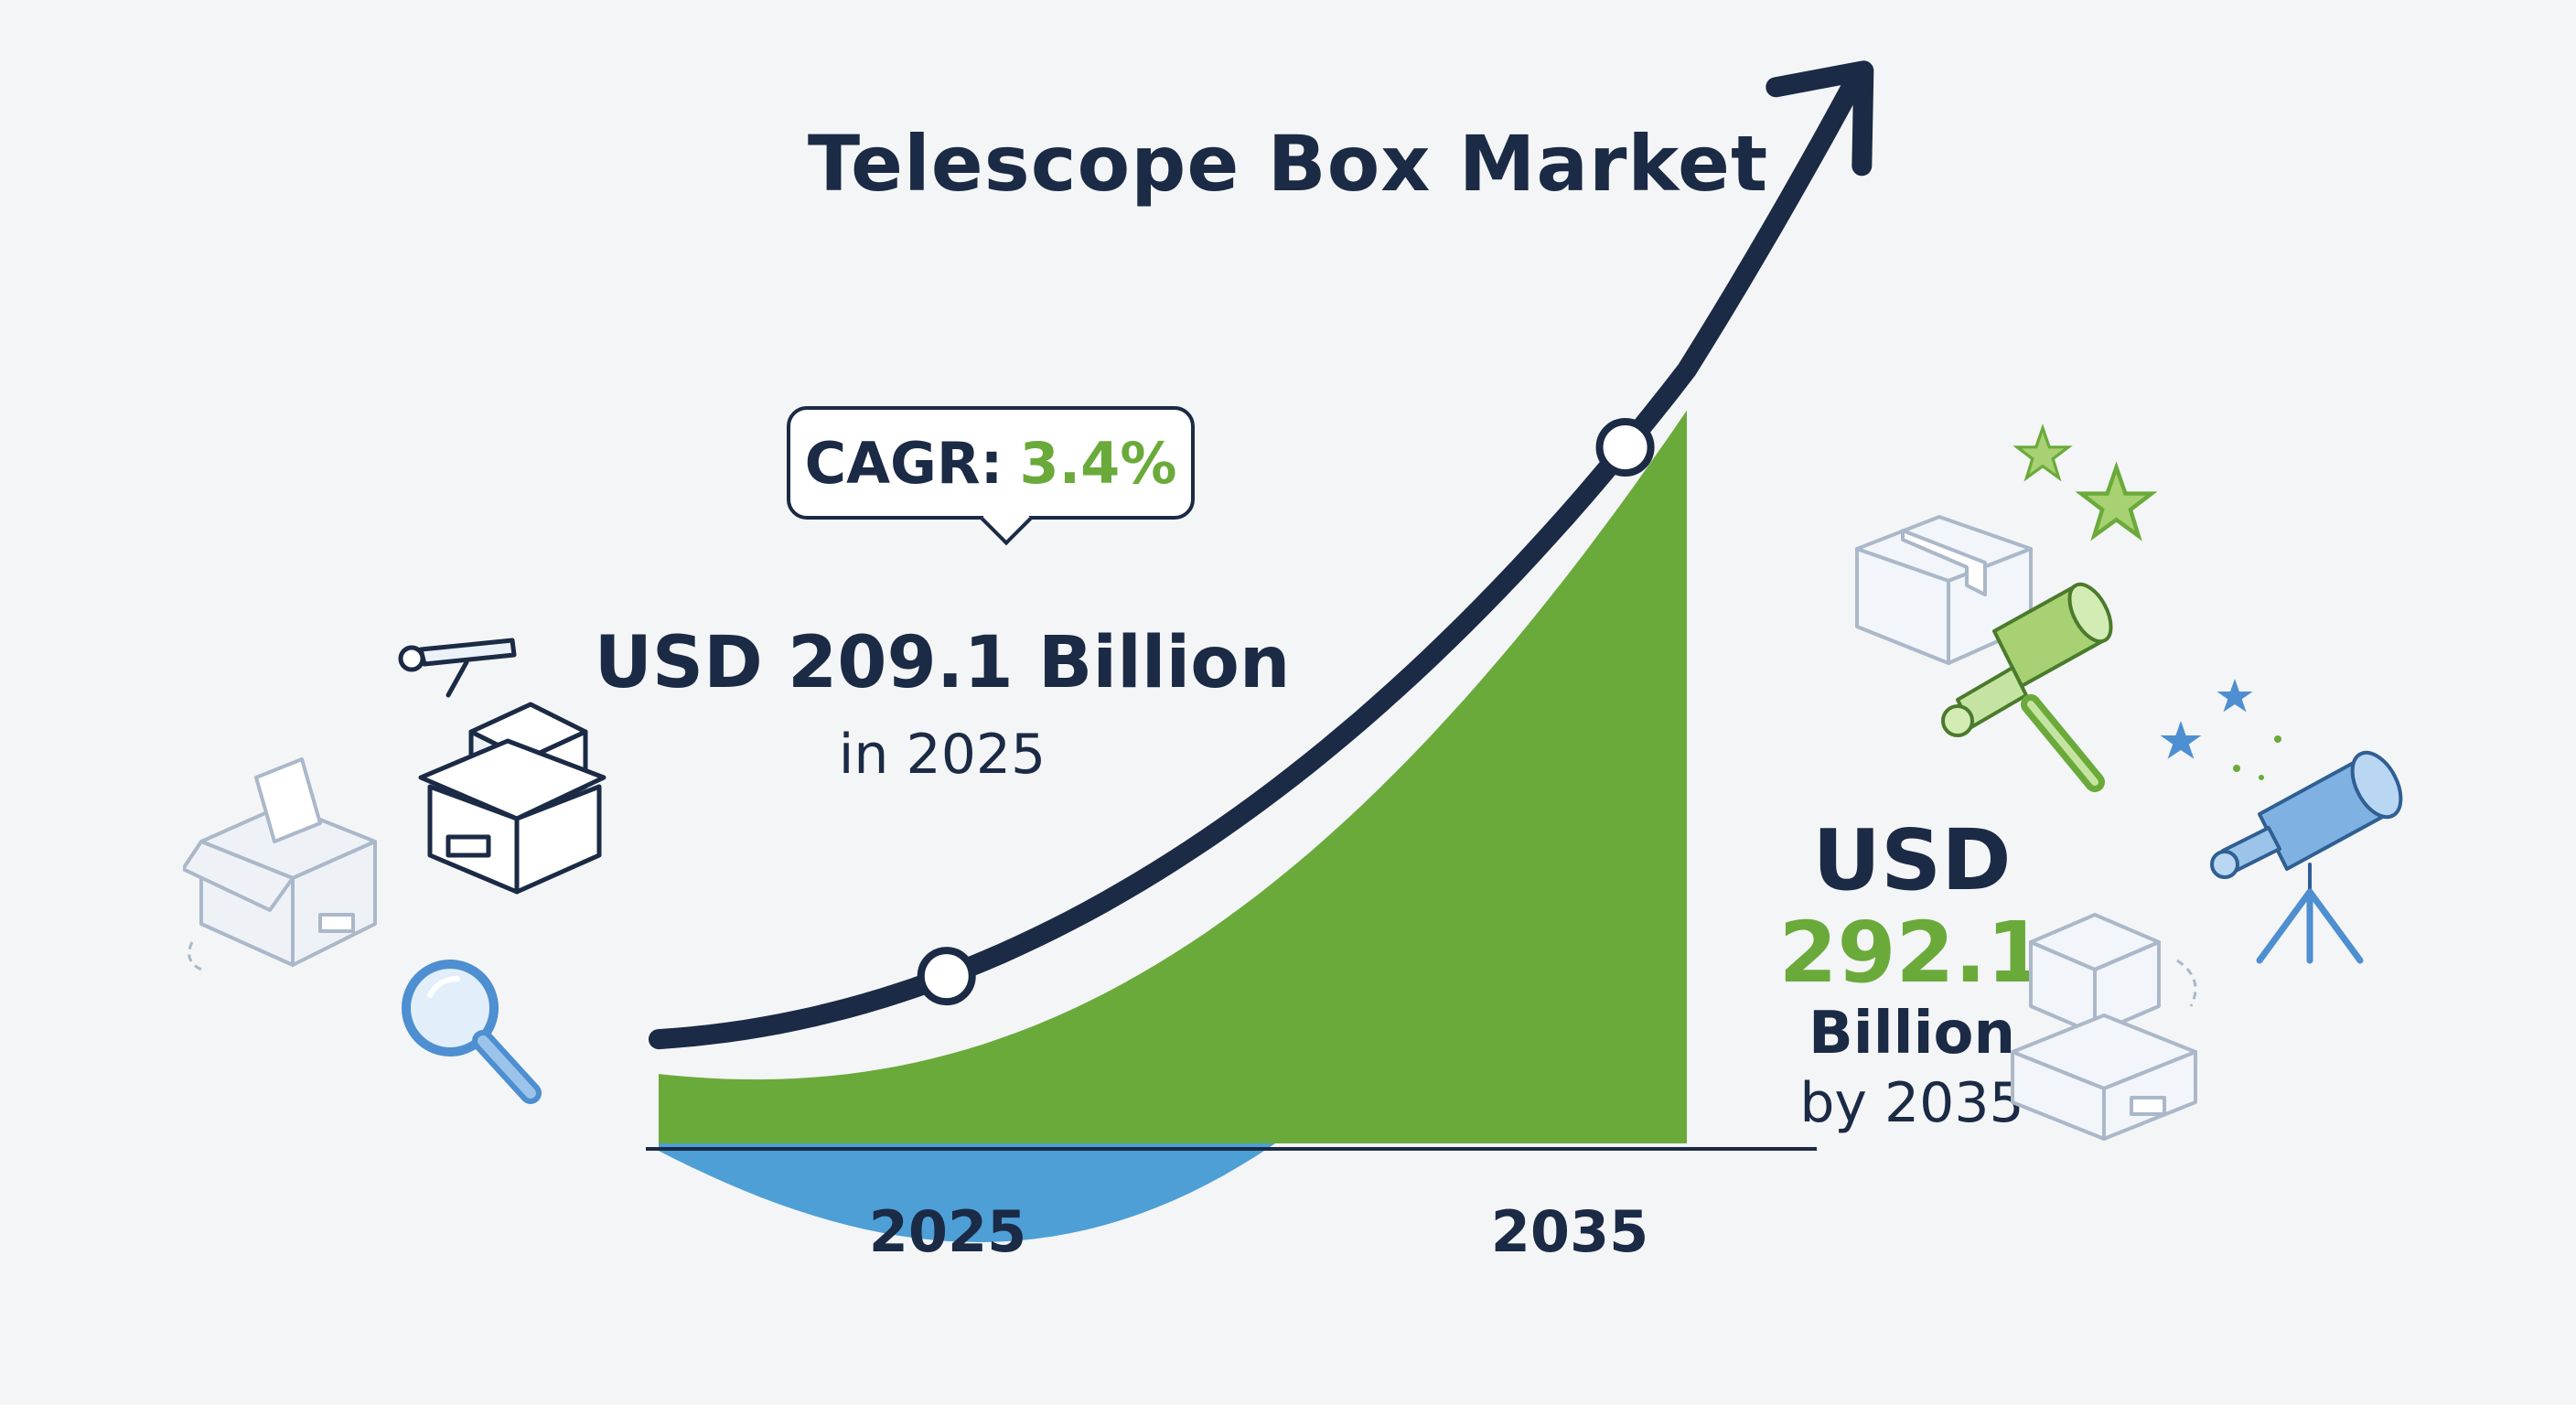 This screenshot has width=2576, height=1405. What do you see at coordinates (1912, 860) in the screenshot?
I see `end-value-prefix: USD` at bounding box center [1912, 860].